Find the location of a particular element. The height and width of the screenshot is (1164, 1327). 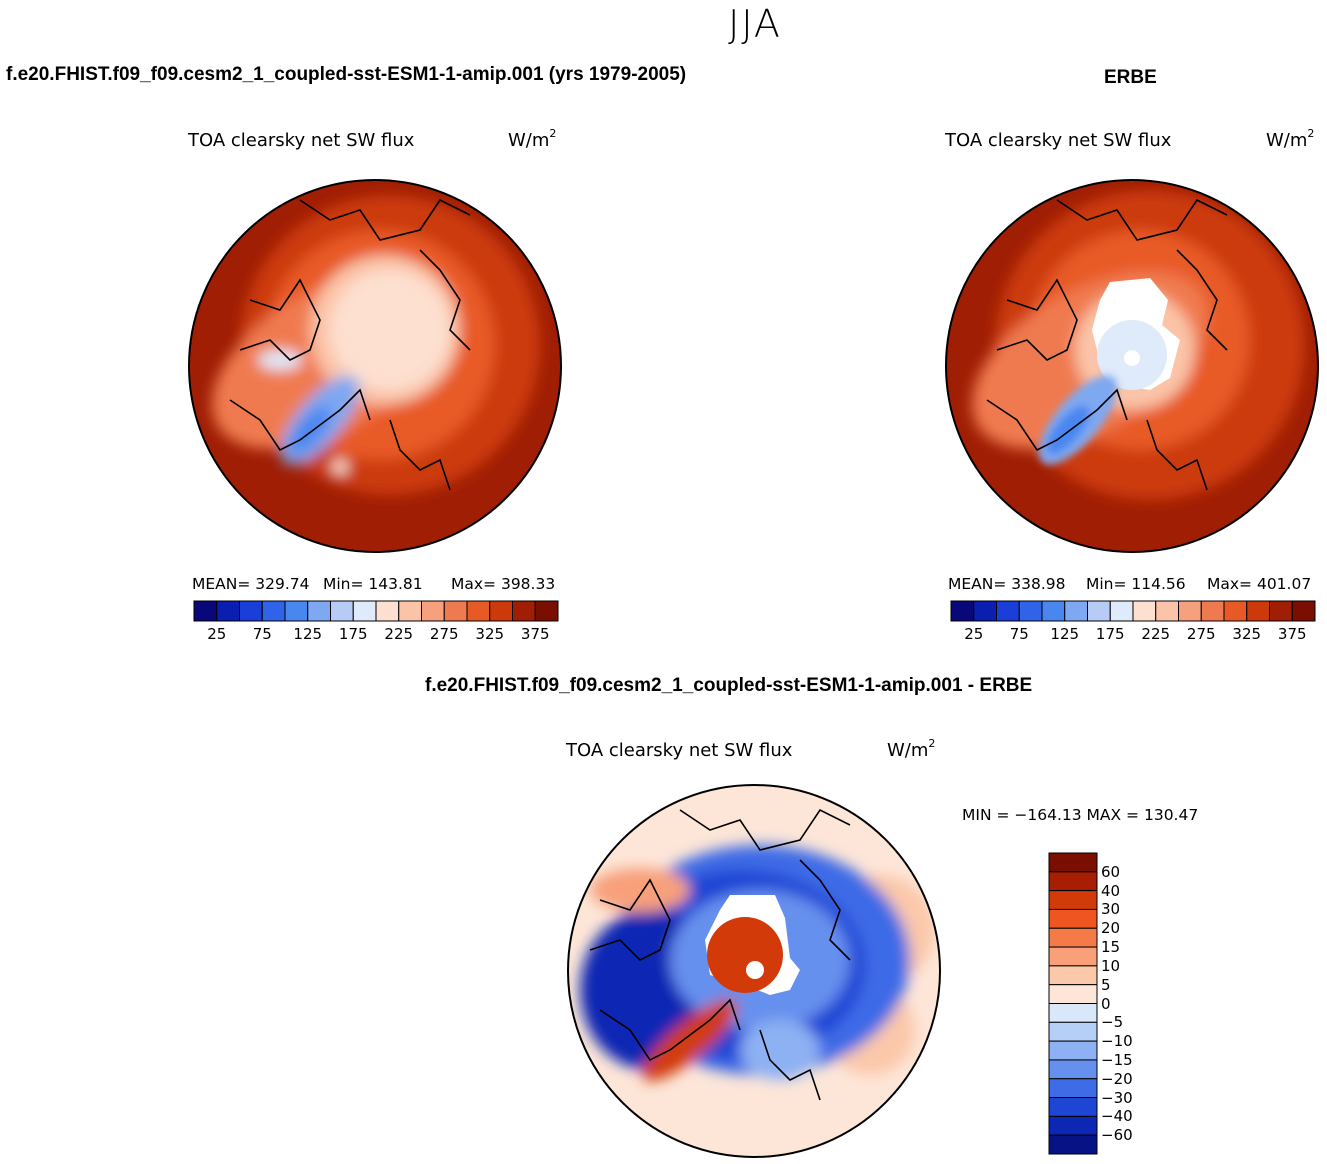

diff-colorbar is located at coordinates (1073, 1003).